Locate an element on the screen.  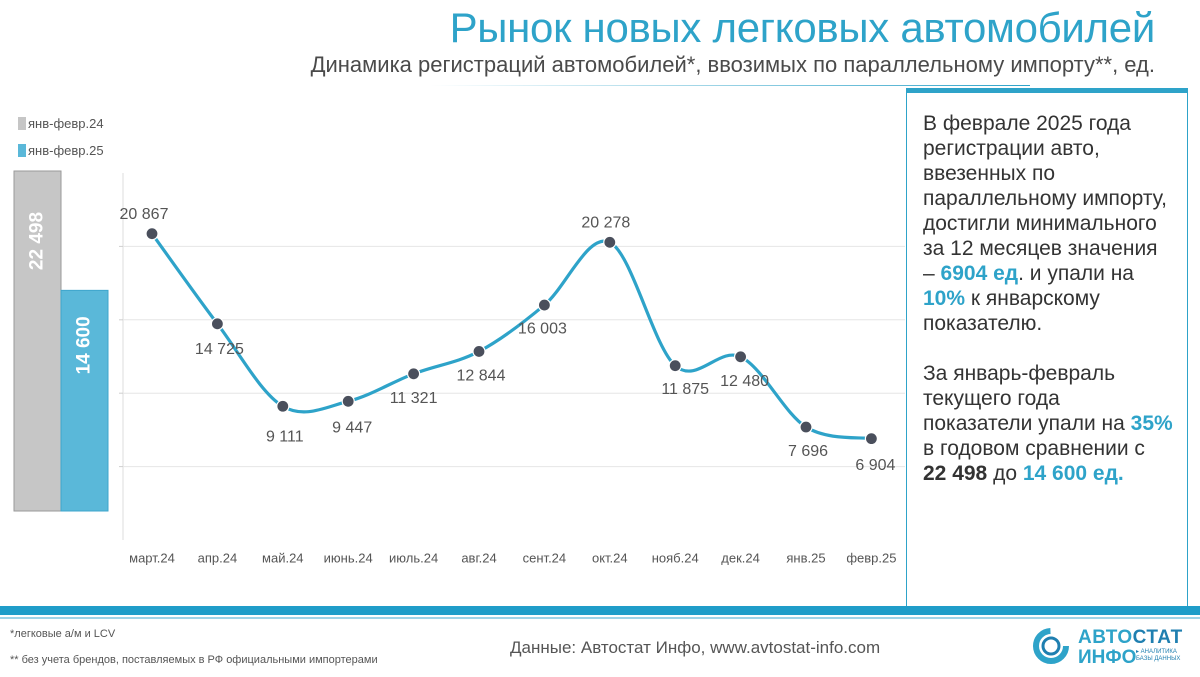
footer-line is located at coordinates (600, 618).